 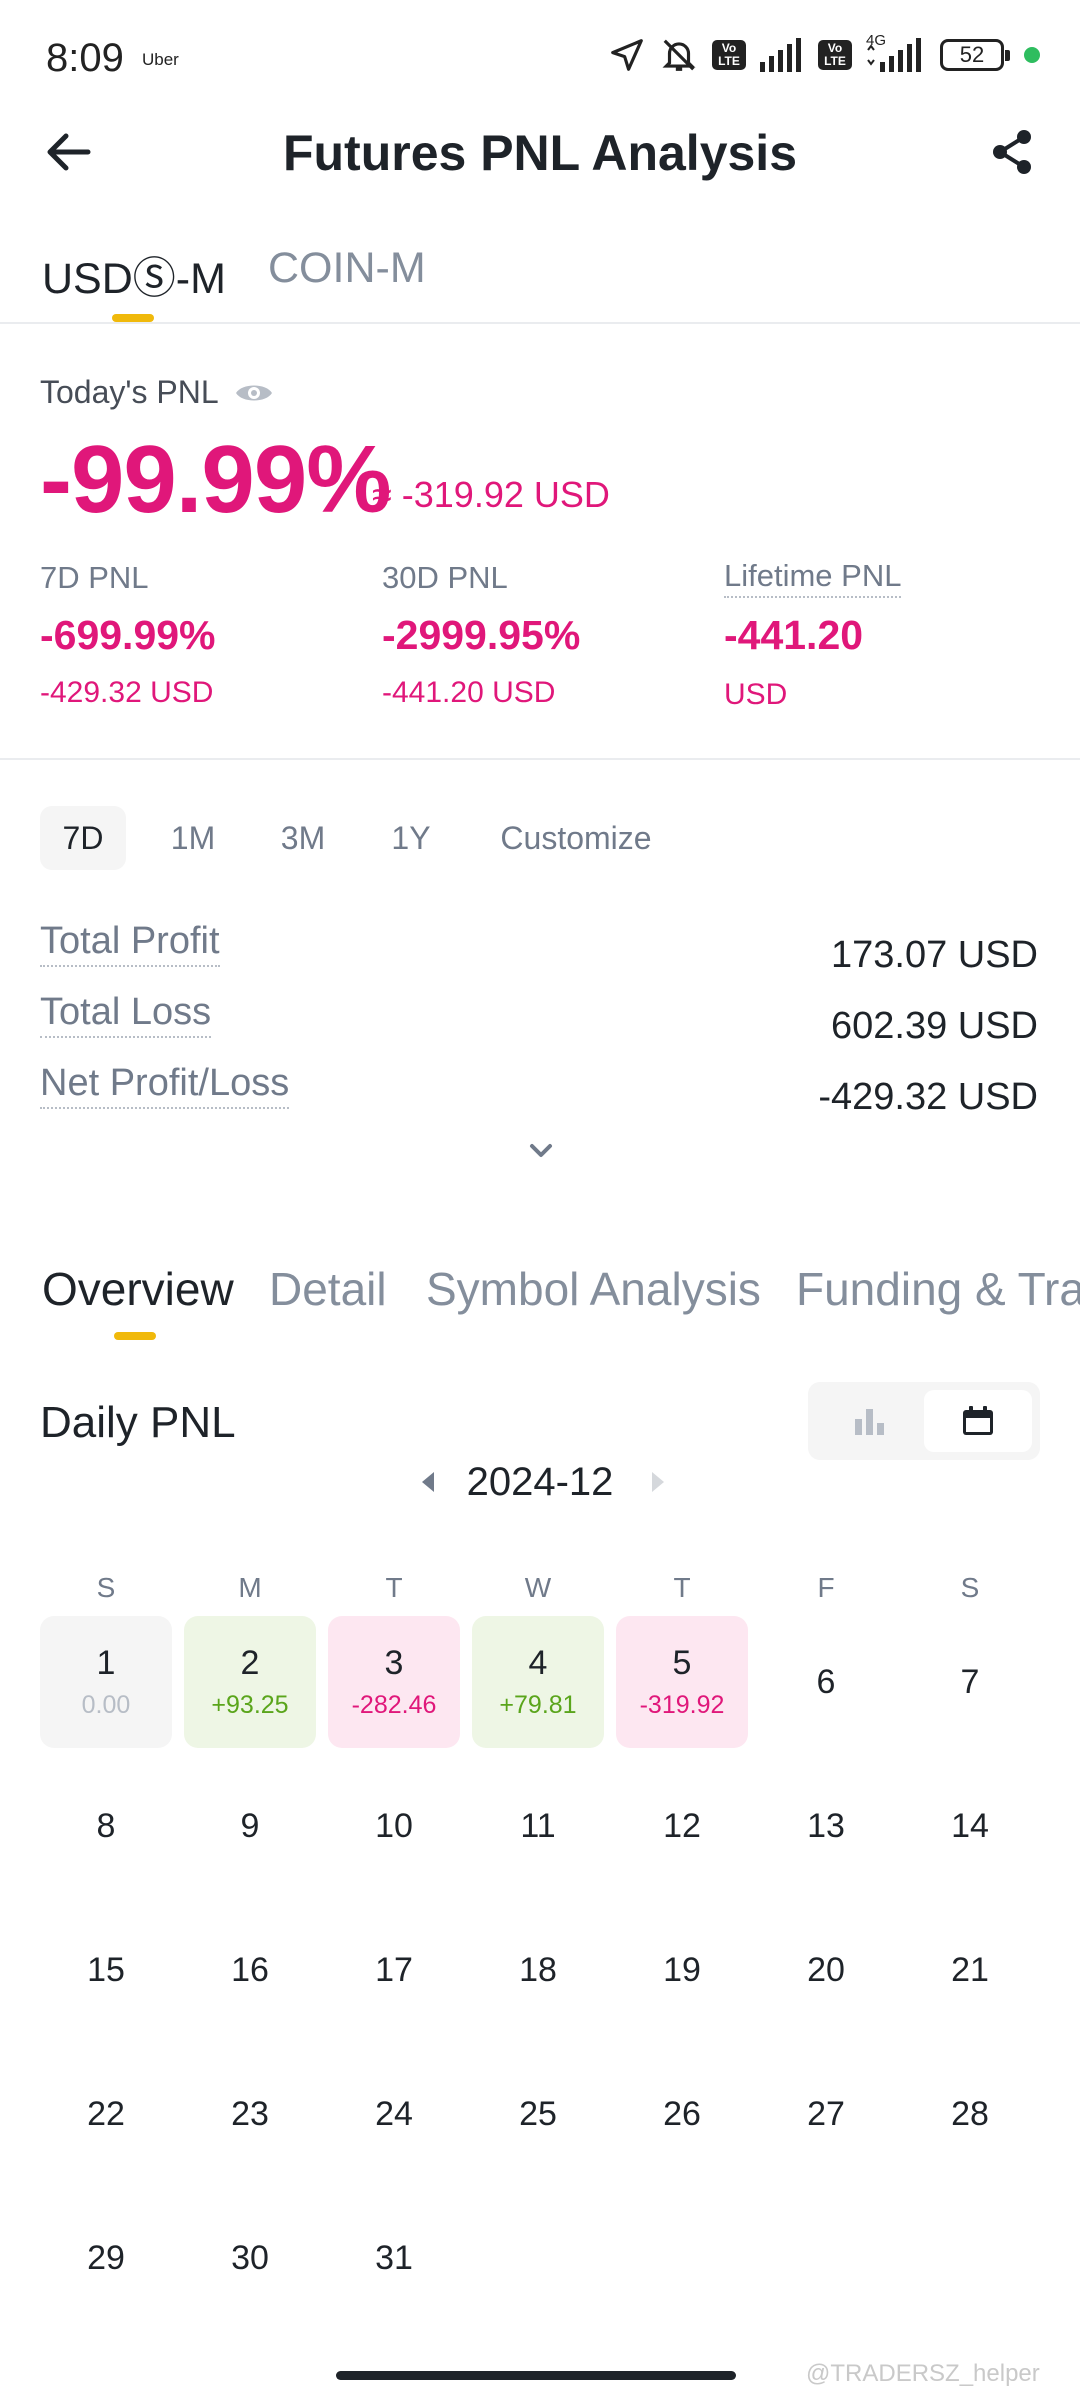 I want to click on calendar-day: 4 +79.81, so click(x=538, y=1682).